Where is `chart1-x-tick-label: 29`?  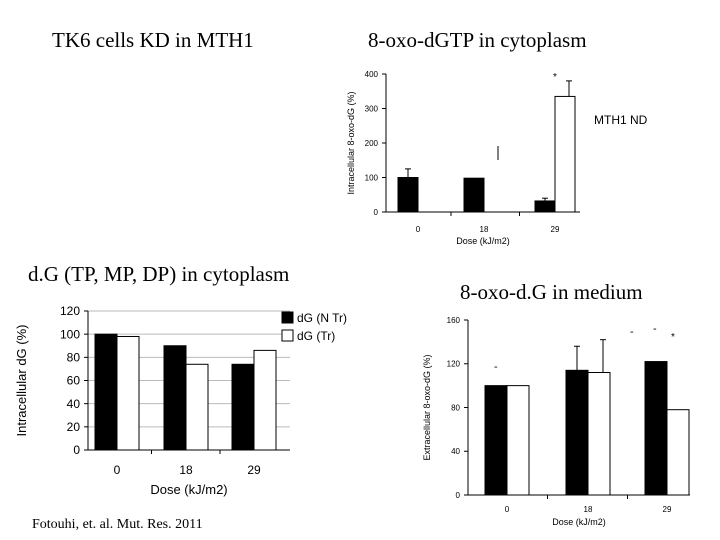 chart1-x-tick-label: 29 is located at coordinates (555, 229).